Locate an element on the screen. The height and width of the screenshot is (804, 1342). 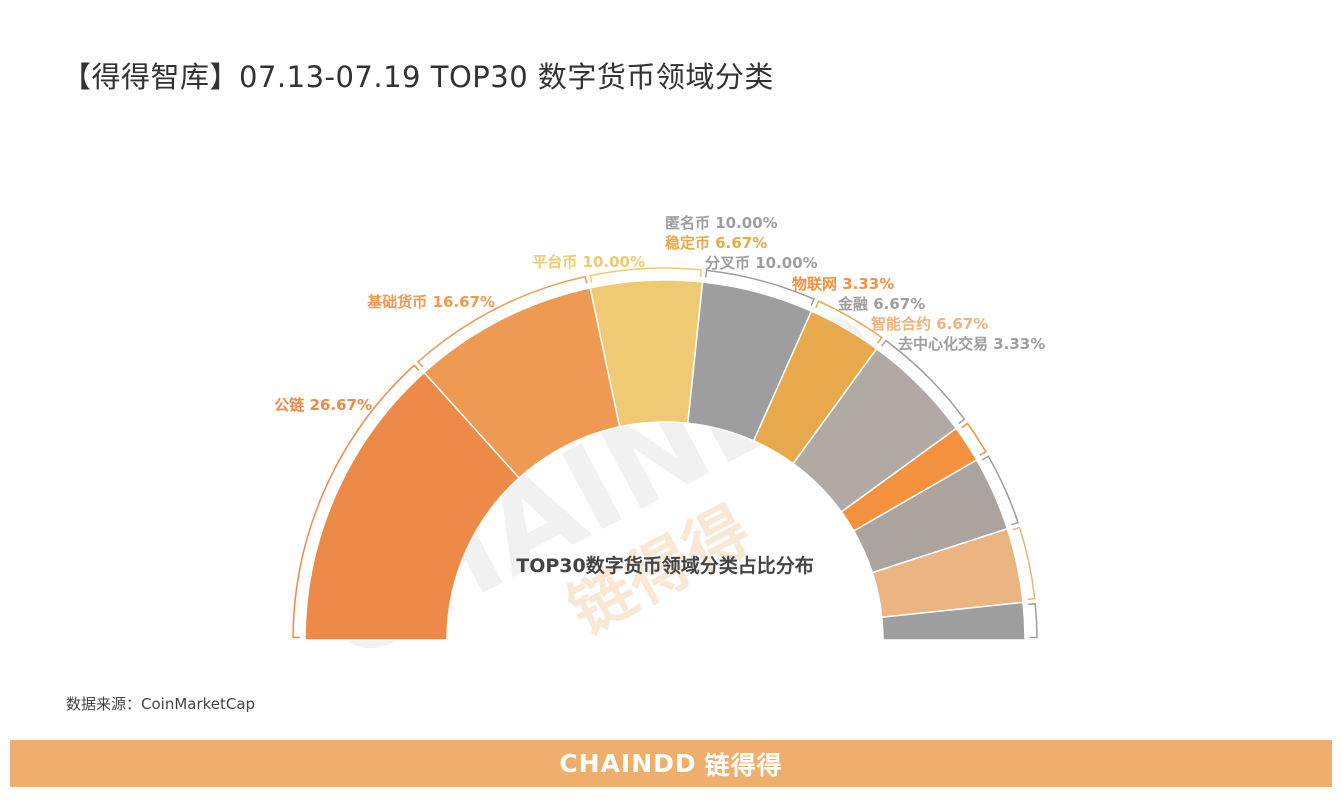
label-智能合约: 智能合约 6.67% is located at coordinates (929, 324).